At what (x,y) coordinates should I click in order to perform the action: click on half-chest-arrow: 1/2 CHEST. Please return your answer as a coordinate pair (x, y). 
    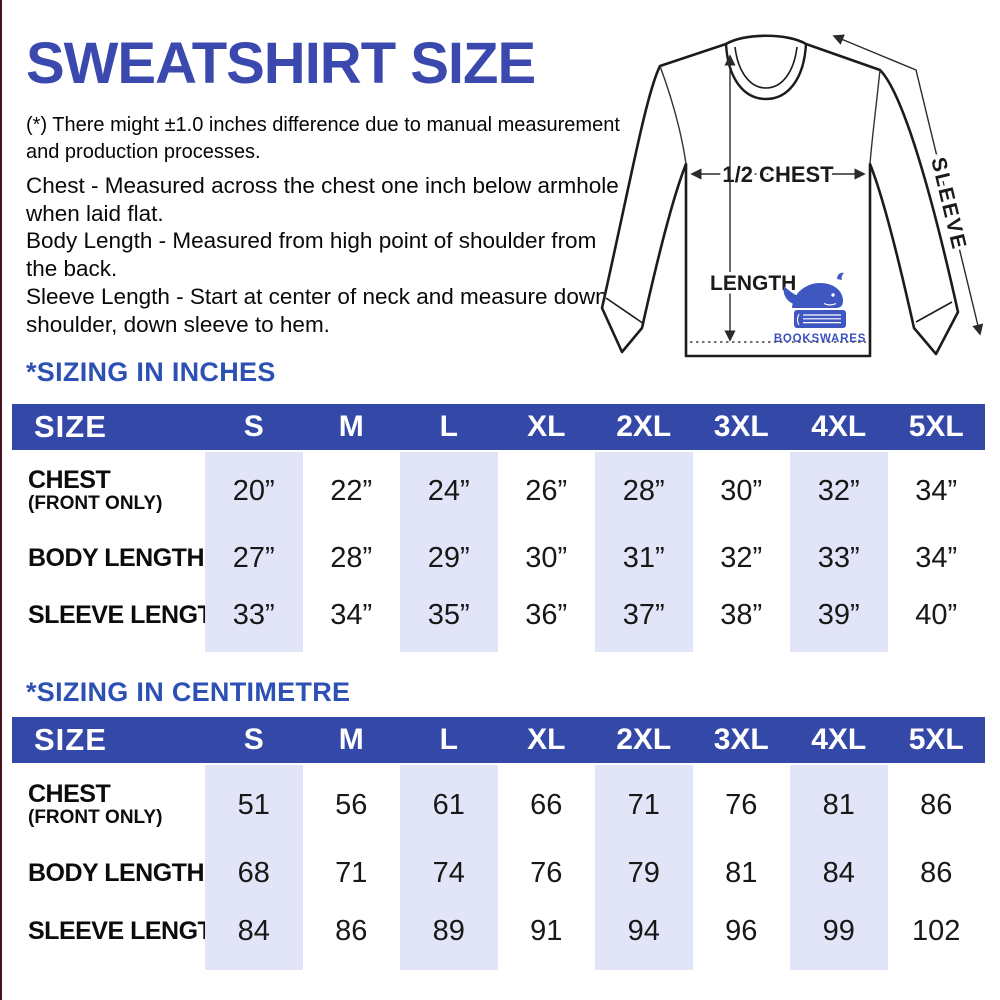
    Looking at the image, I should click on (778, 175).